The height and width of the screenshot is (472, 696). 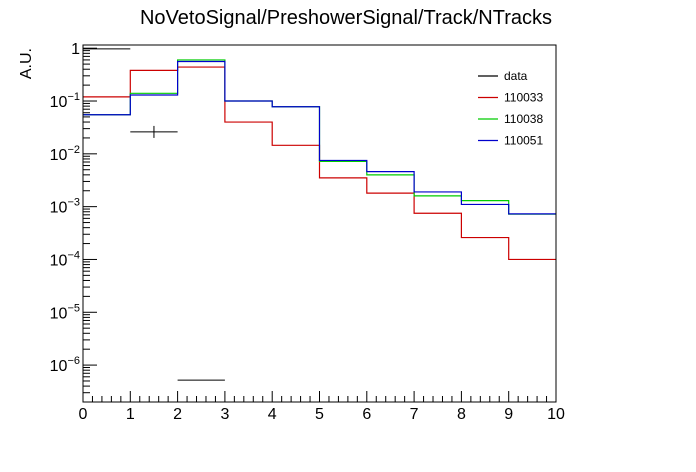 I want to click on x-tick-label: 10, so click(x=556, y=414).